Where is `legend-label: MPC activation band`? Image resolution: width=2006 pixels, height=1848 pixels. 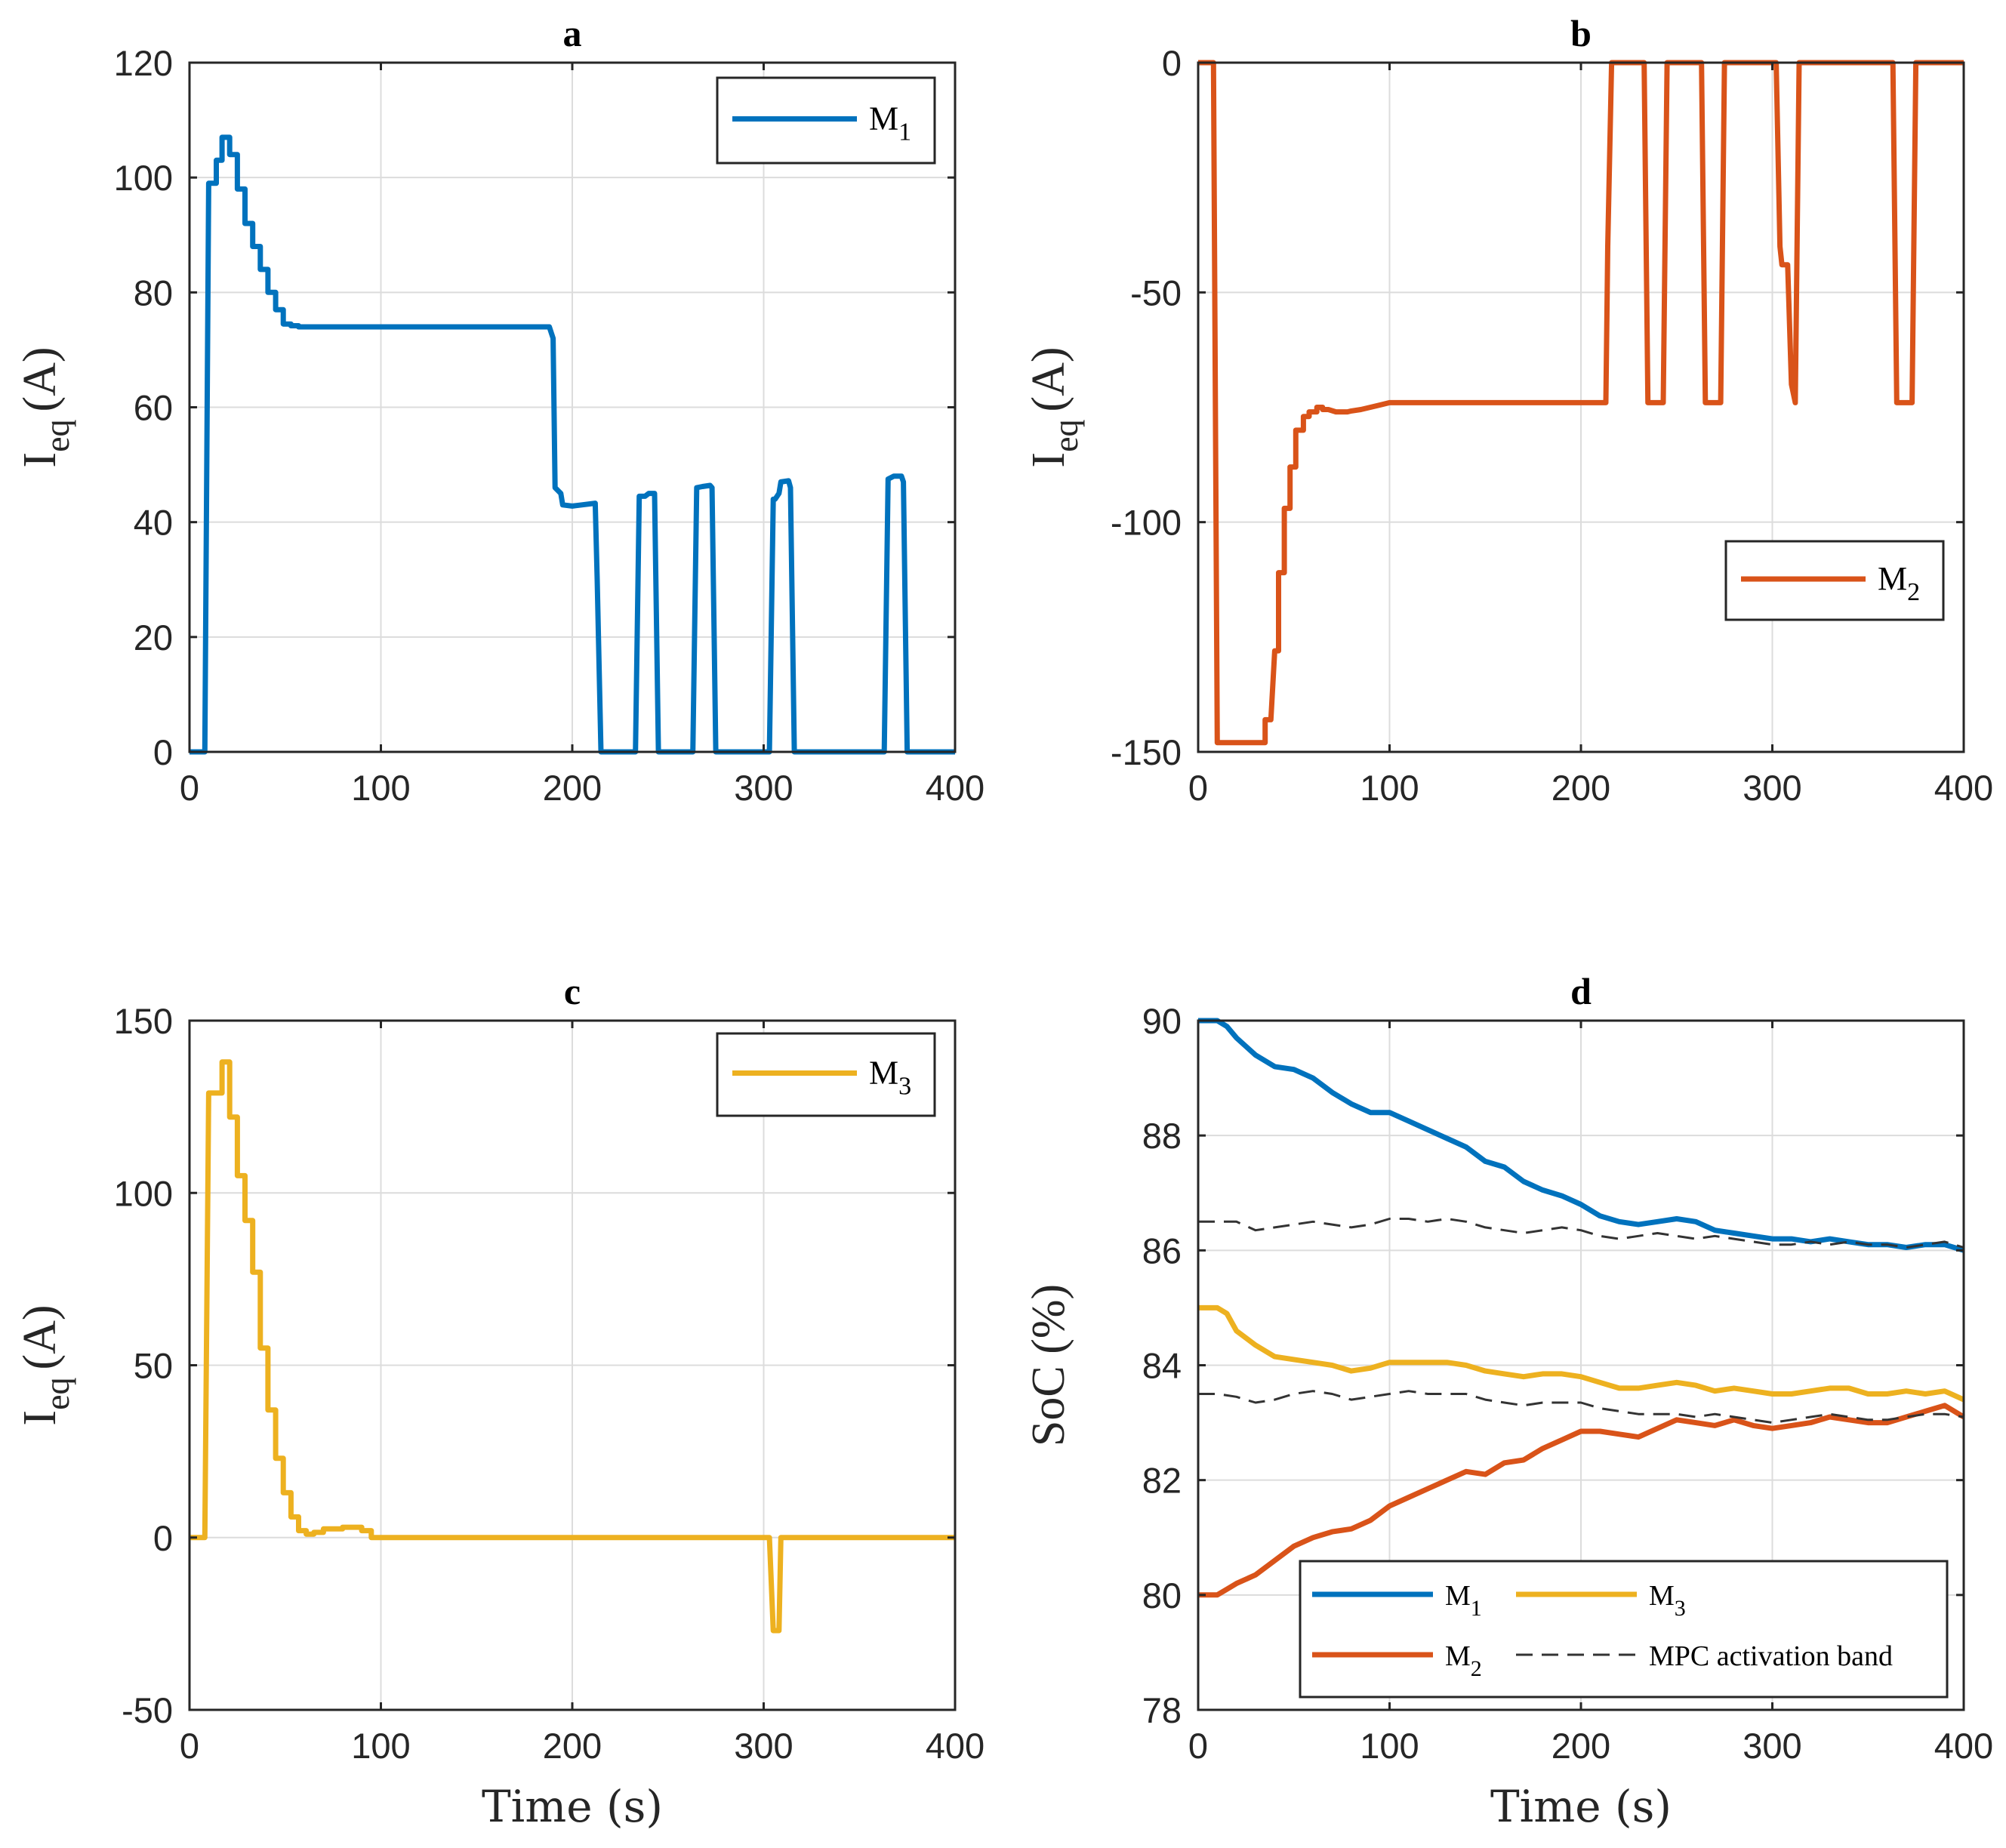
legend-label: MPC activation band is located at coordinates (1771, 1656).